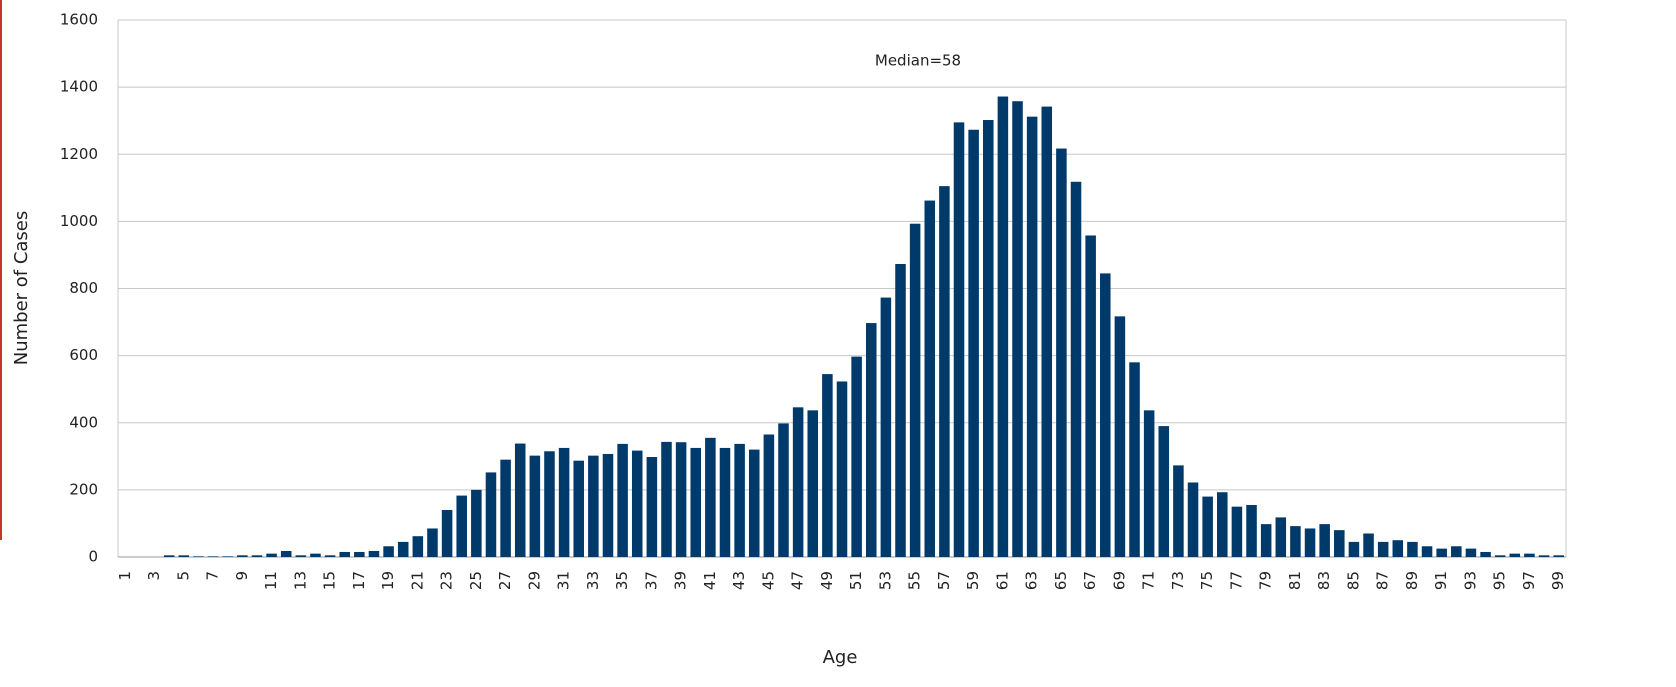 The height and width of the screenshot is (687, 1676). I want to click on x-tick-label: 9, so click(242, 576).